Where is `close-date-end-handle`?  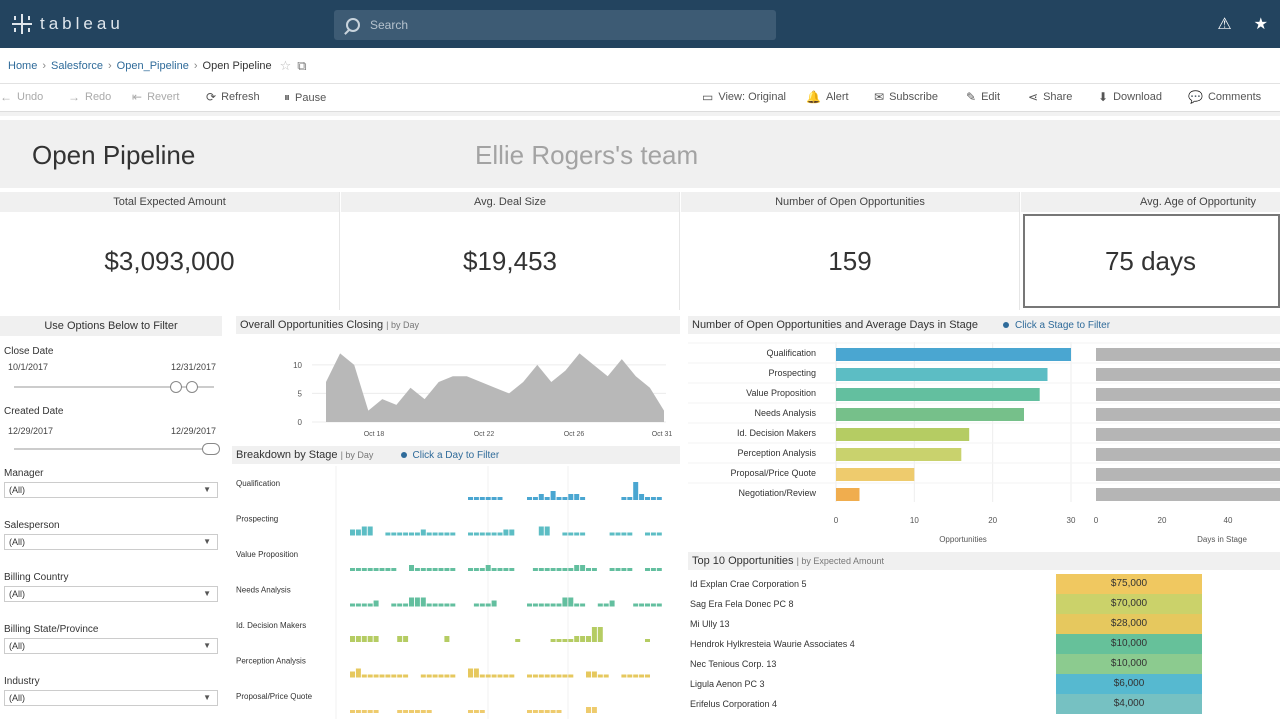
close-date-end-handle is located at coordinates (192, 387).